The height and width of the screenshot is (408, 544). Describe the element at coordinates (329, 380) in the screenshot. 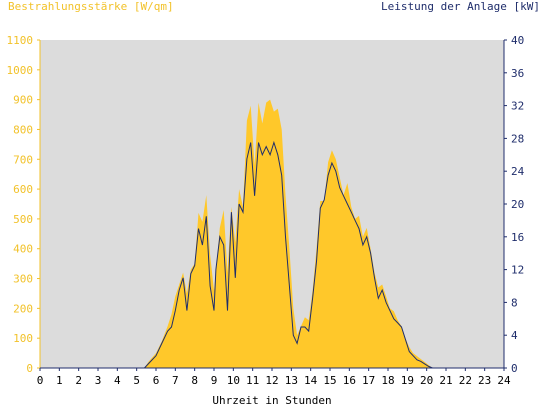

I see `x-tick-label: 15` at that location.